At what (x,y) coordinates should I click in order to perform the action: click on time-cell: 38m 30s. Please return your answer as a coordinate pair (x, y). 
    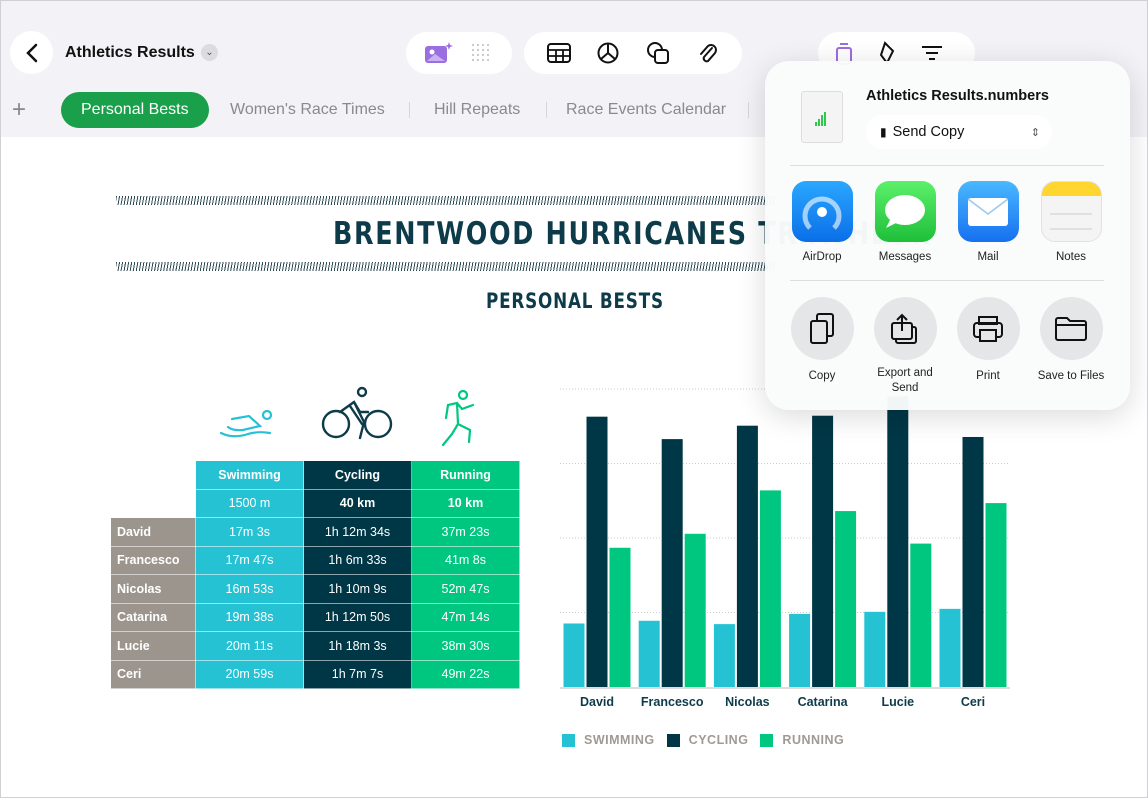
    Looking at the image, I should click on (465, 646).